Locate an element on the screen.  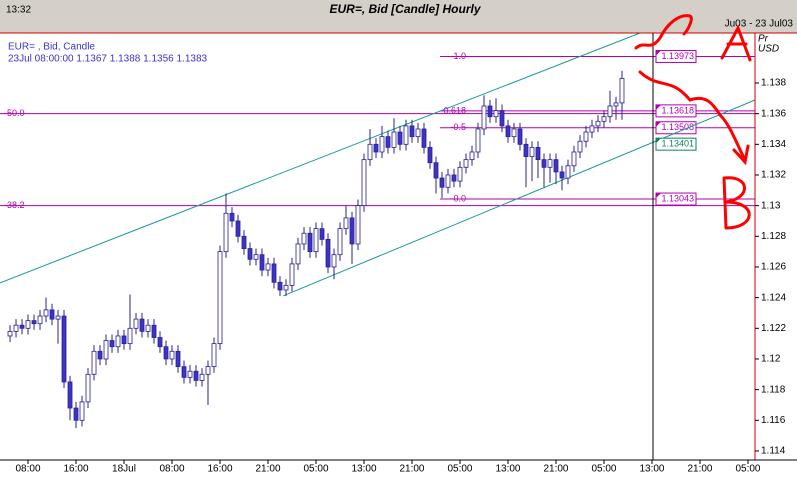
y-tick-label: 1.134 is located at coordinates (773, 144).